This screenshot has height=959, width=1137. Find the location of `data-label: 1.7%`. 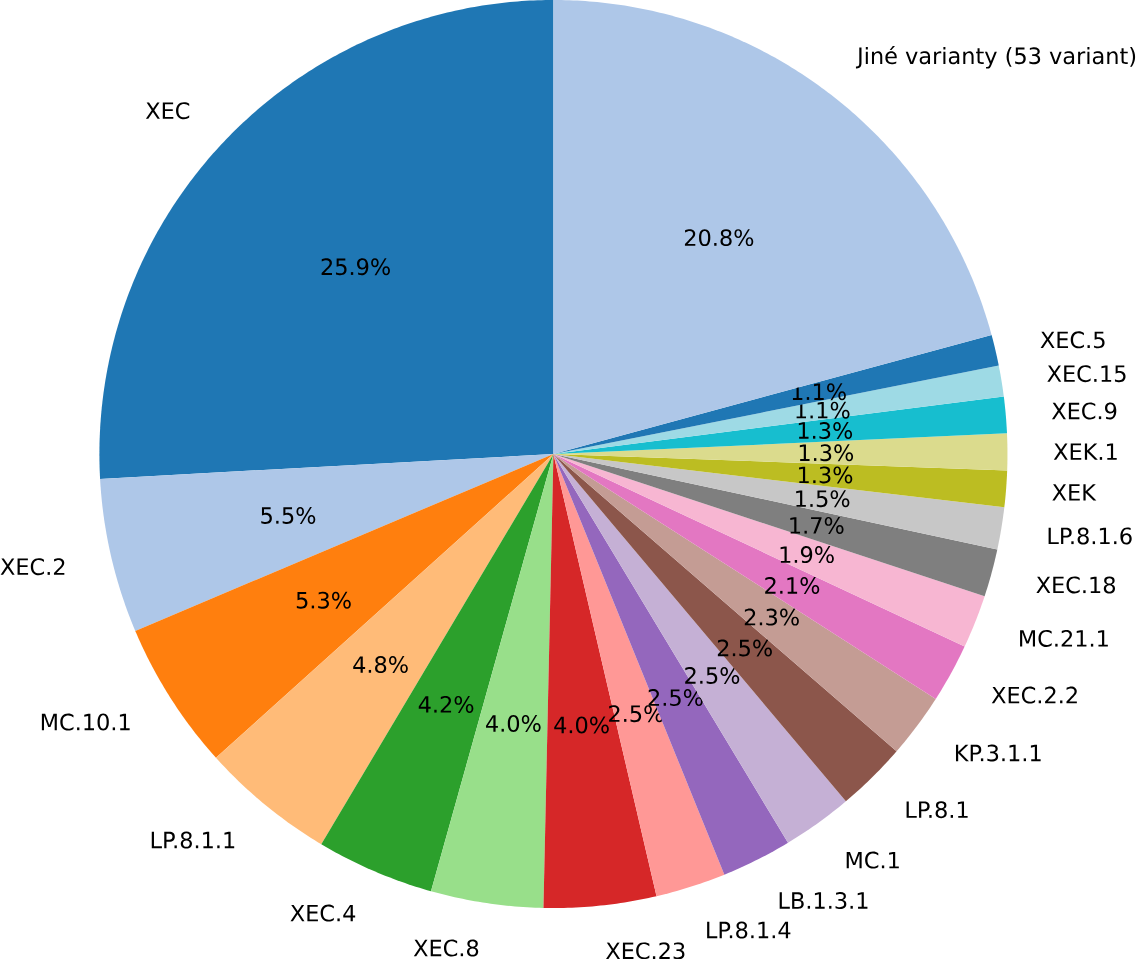

data-label: 1.7% is located at coordinates (817, 525).